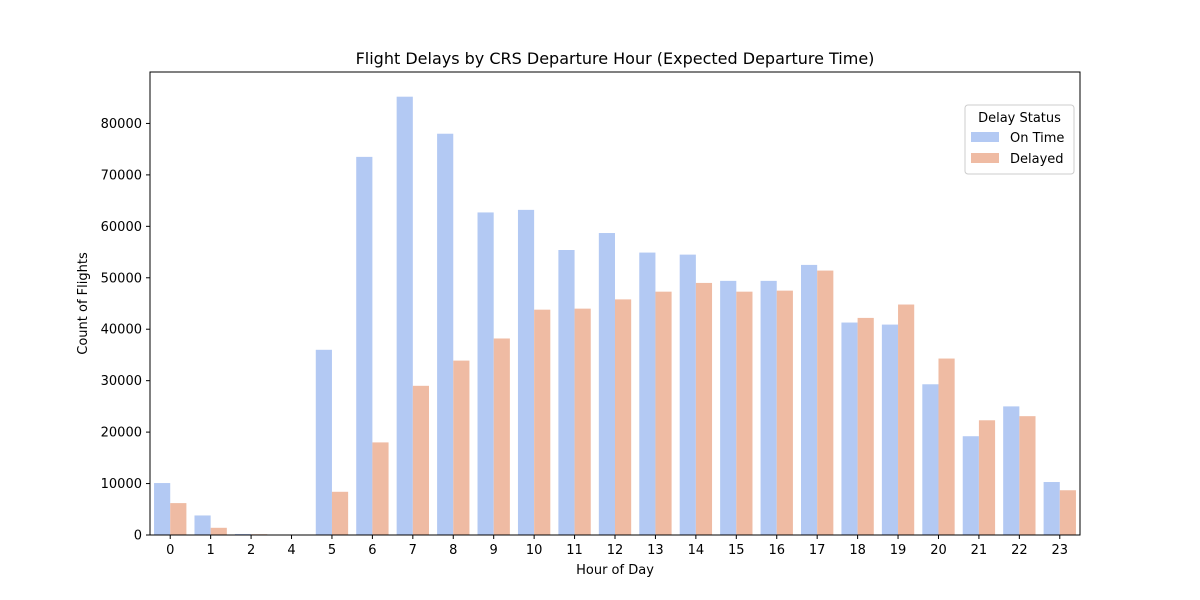 The width and height of the screenshot is (1200, 600). I want to click on y-tick-label: 40000, so click(121, 330).